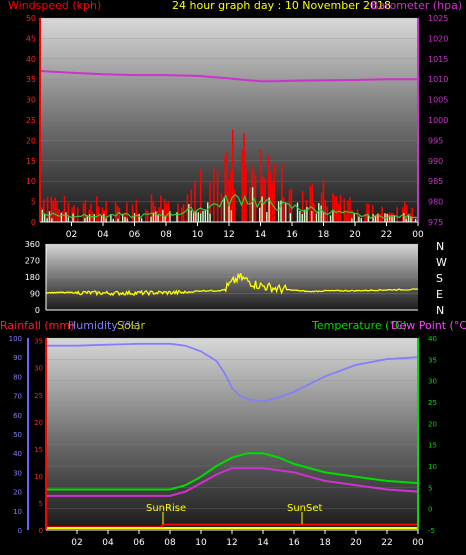 This screenshot has width=466, height=555. Describe the element at coordinates (325, 543) in the screenshot. I see `humidity-x-tick-label: 18` at that location.